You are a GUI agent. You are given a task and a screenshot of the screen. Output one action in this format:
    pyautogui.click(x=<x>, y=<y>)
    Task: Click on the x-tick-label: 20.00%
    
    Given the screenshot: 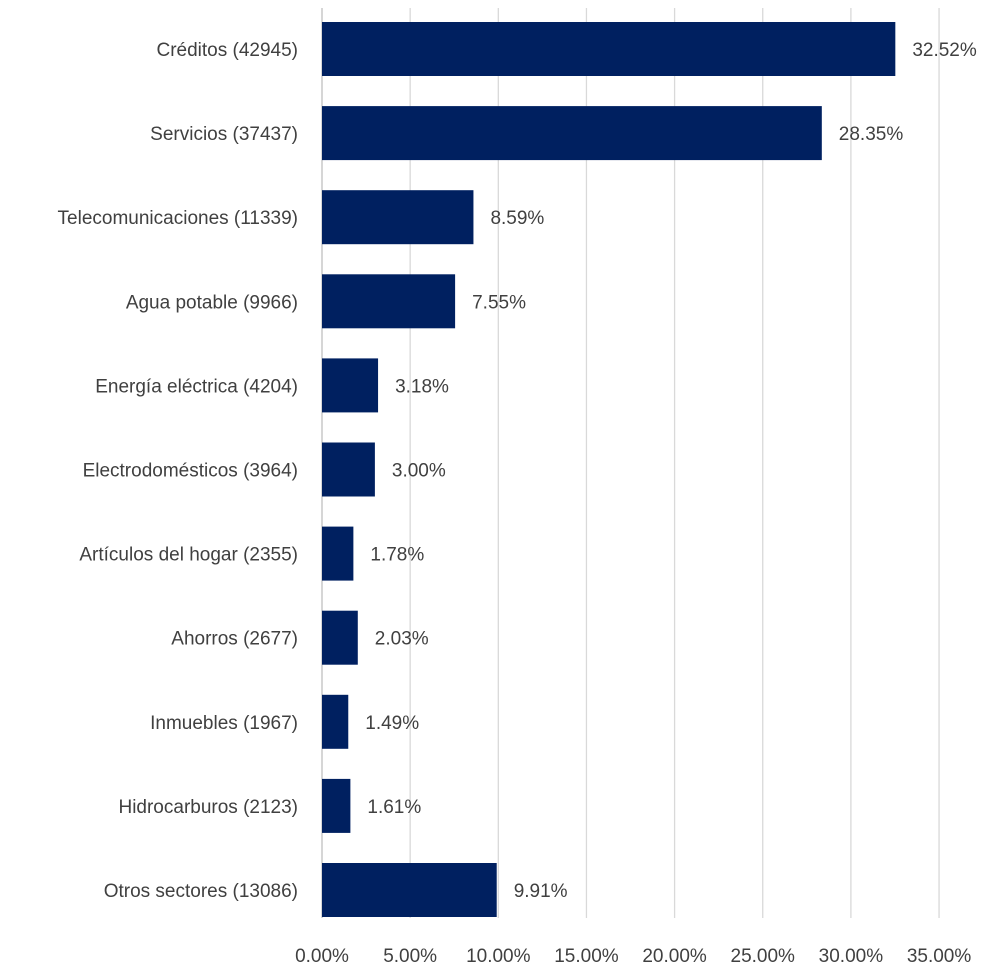 What is the action you would take?
    pyautogui.click(x=674, y=956)
    